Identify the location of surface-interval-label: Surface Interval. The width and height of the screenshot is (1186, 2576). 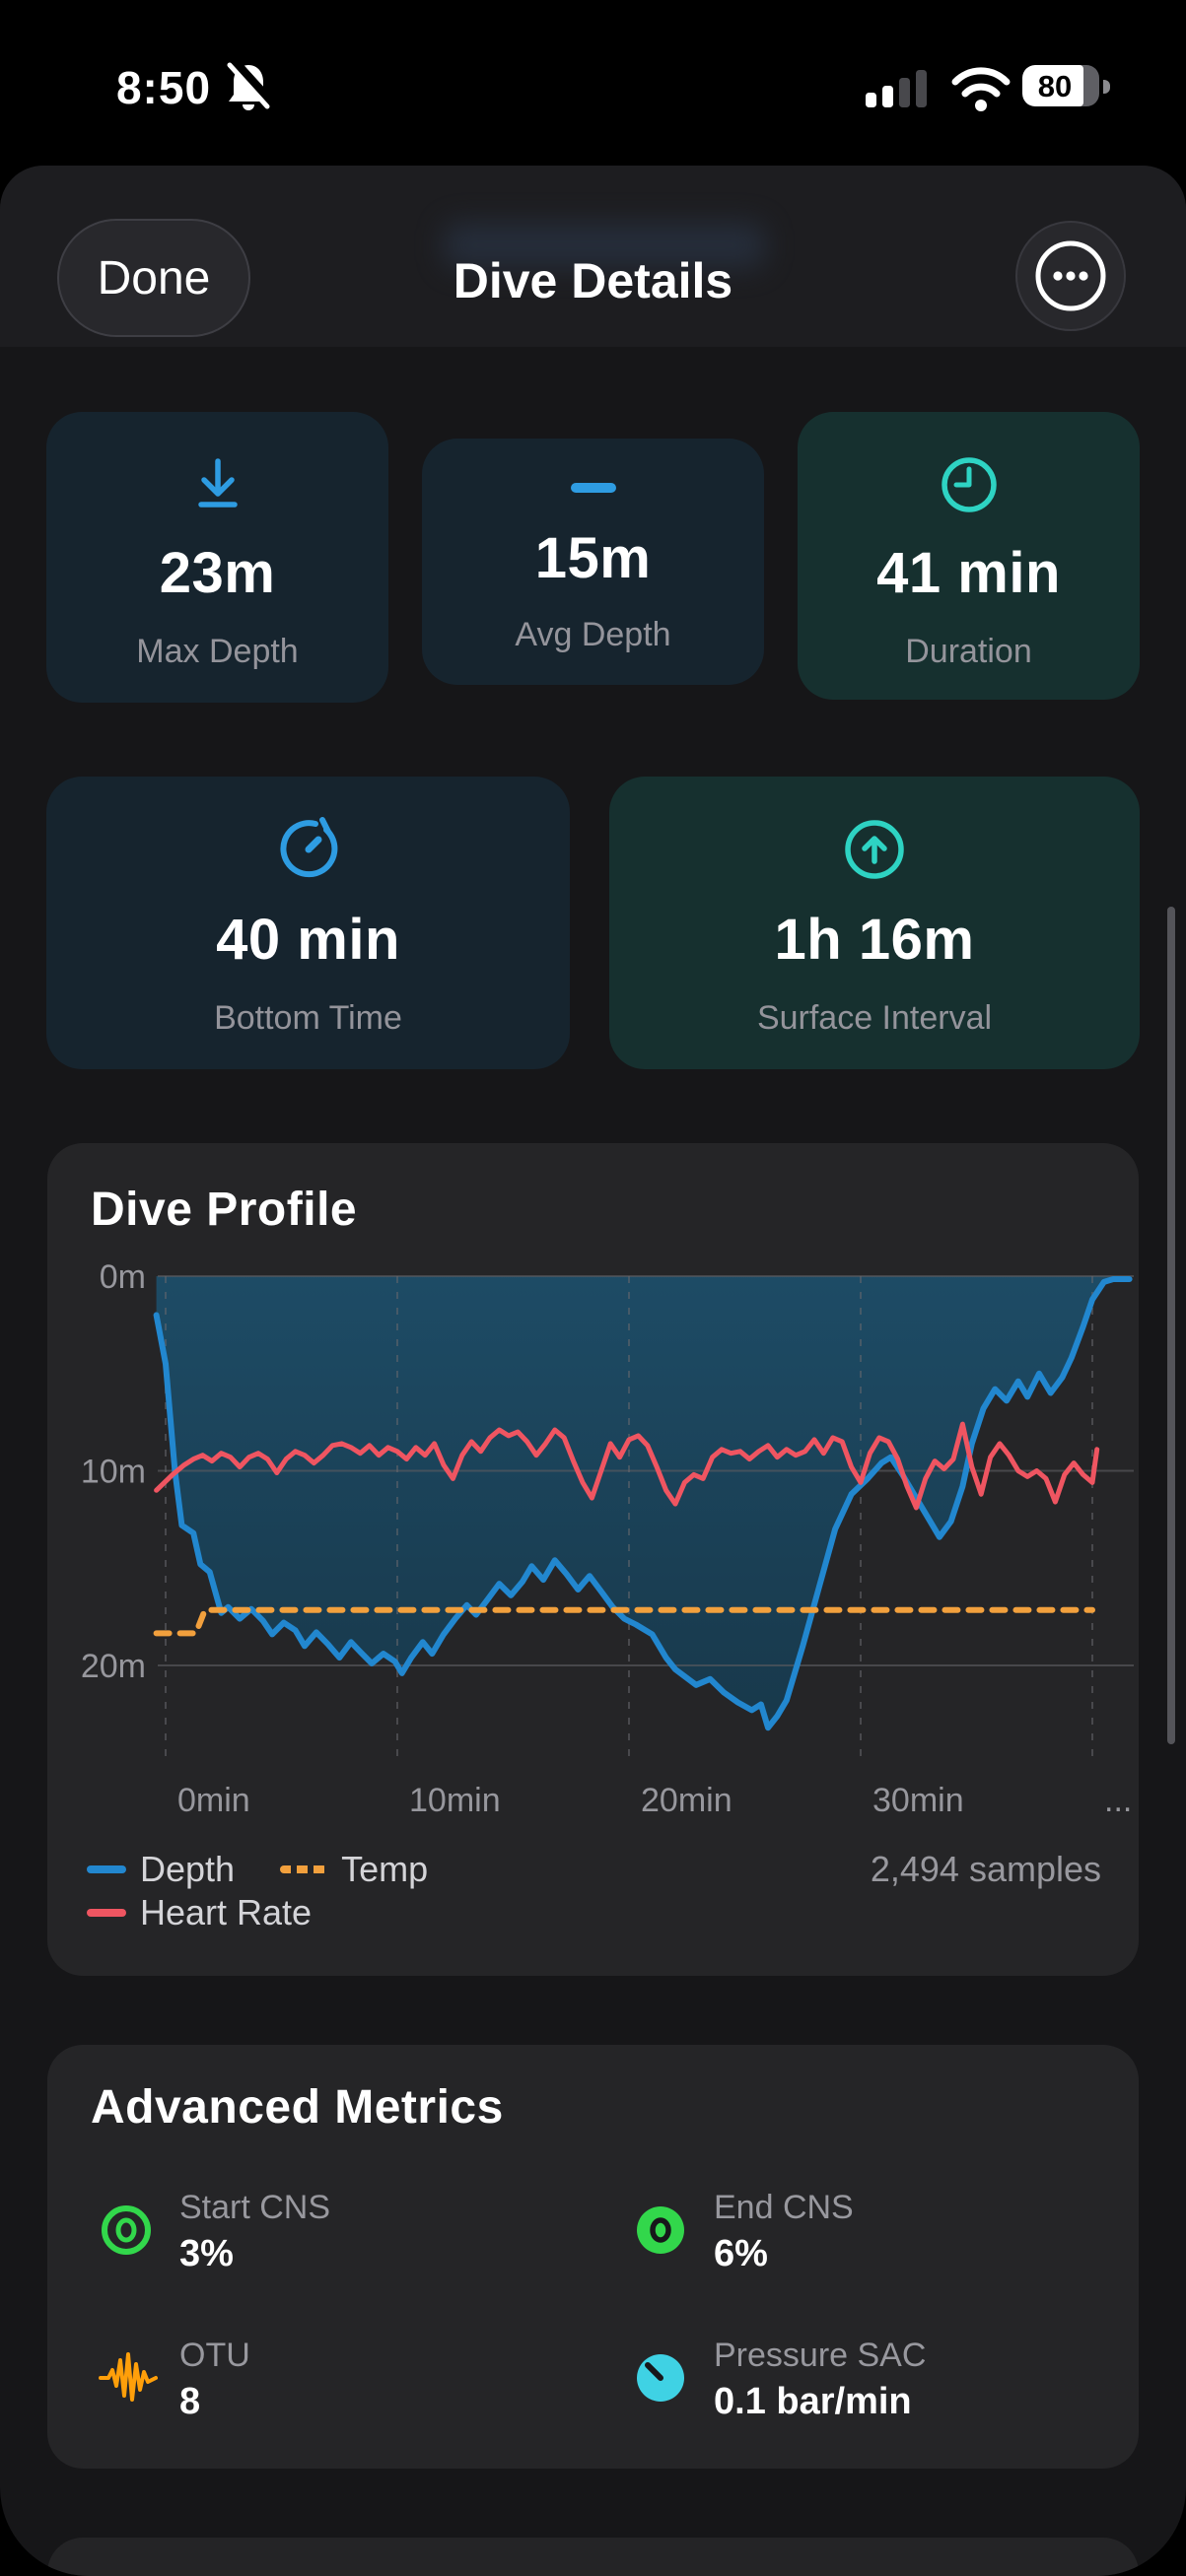
(874, 1018).